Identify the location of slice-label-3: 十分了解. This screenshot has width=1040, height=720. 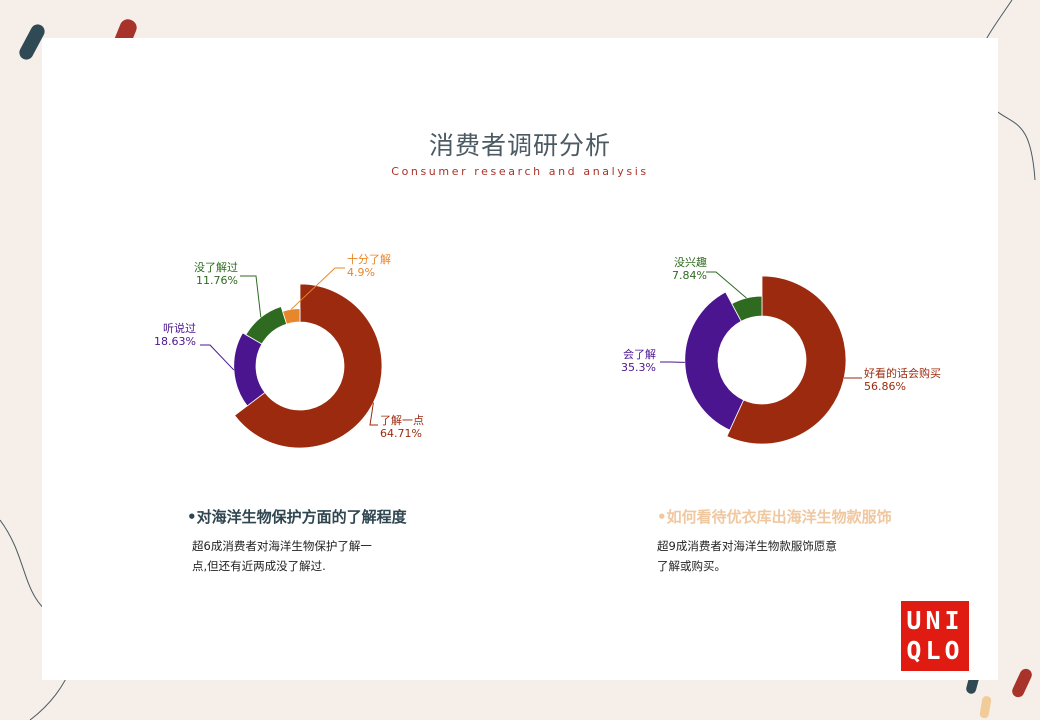
(369, 259).